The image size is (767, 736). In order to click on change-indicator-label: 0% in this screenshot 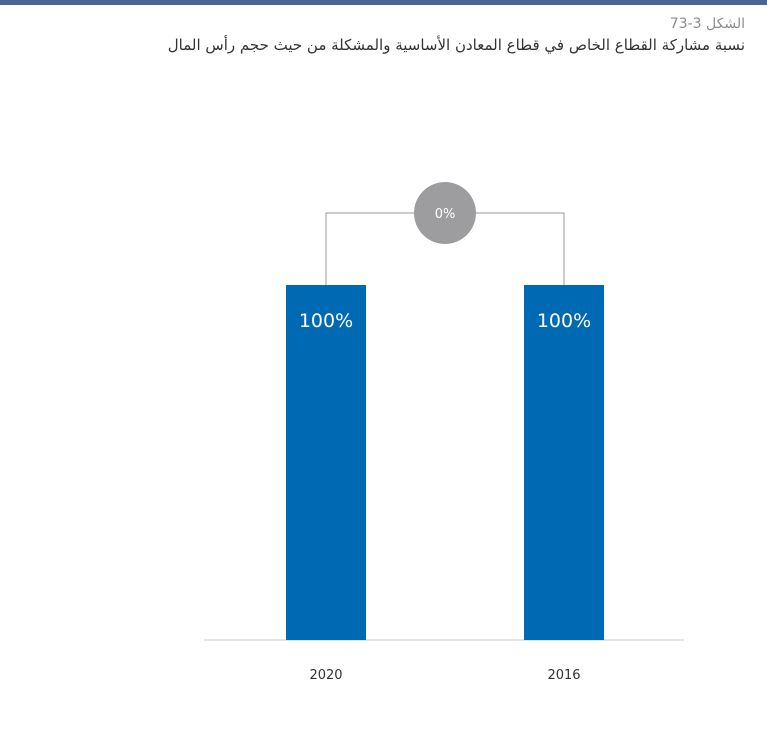, I will do `click(445, 214)`.